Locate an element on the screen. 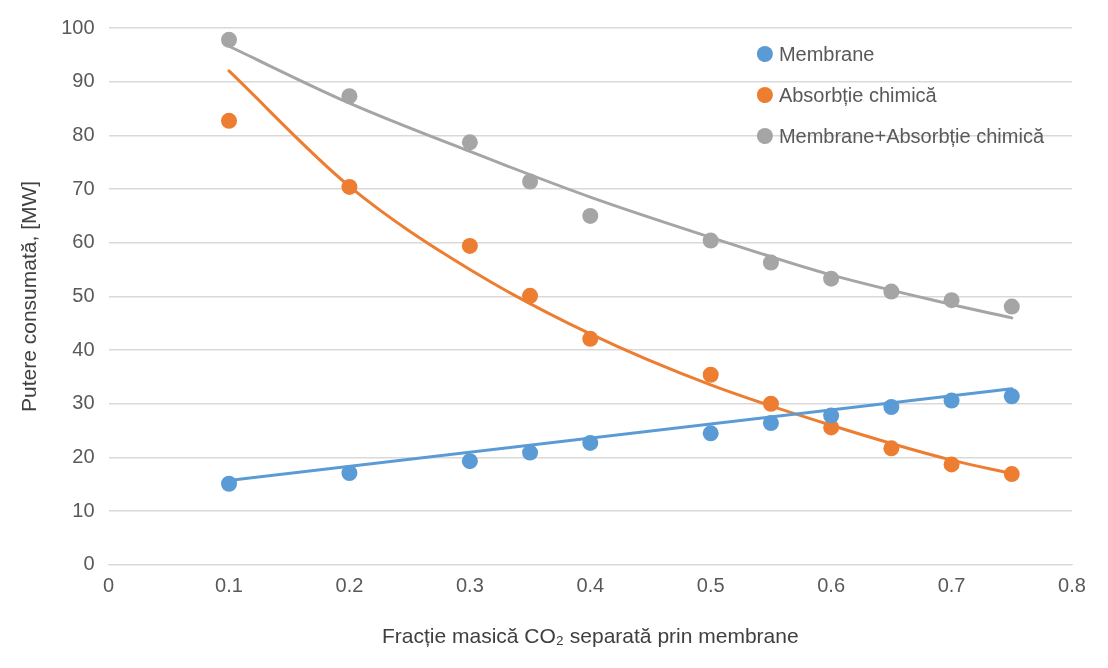 This screenshot has width=1108, height=668. legend-label: Absorbție chimică is located at coordinates (858, 94).